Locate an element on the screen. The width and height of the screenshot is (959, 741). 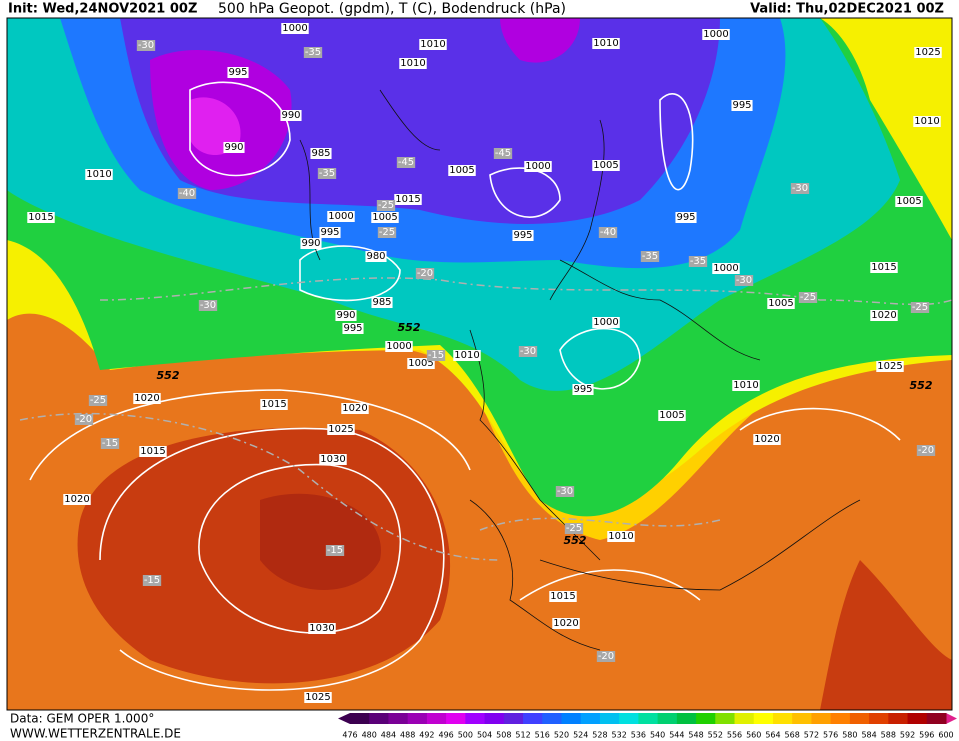
isobar-label: 990 is located at coordinates (290, 115).